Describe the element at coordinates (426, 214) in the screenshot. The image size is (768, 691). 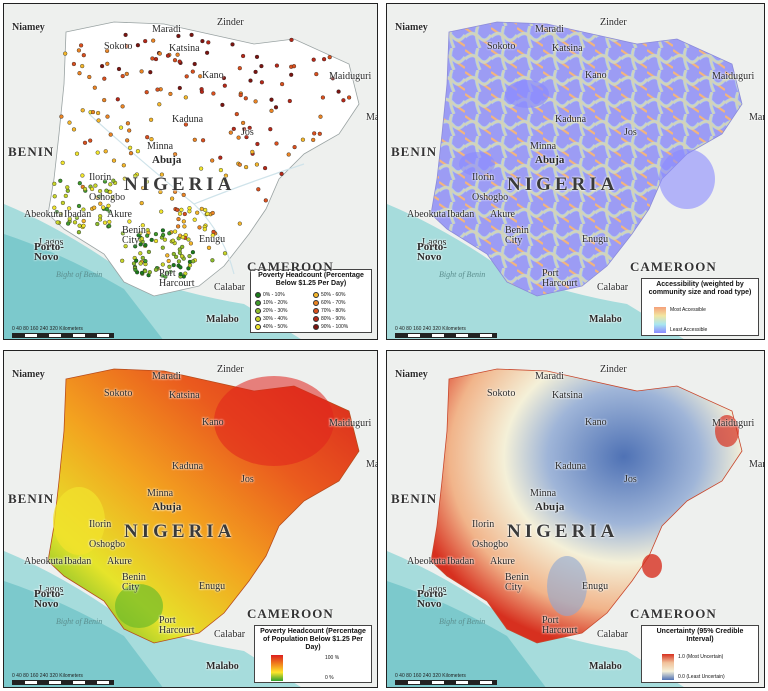
I see `place-label-abeokuta: Abeokuta` at that location.